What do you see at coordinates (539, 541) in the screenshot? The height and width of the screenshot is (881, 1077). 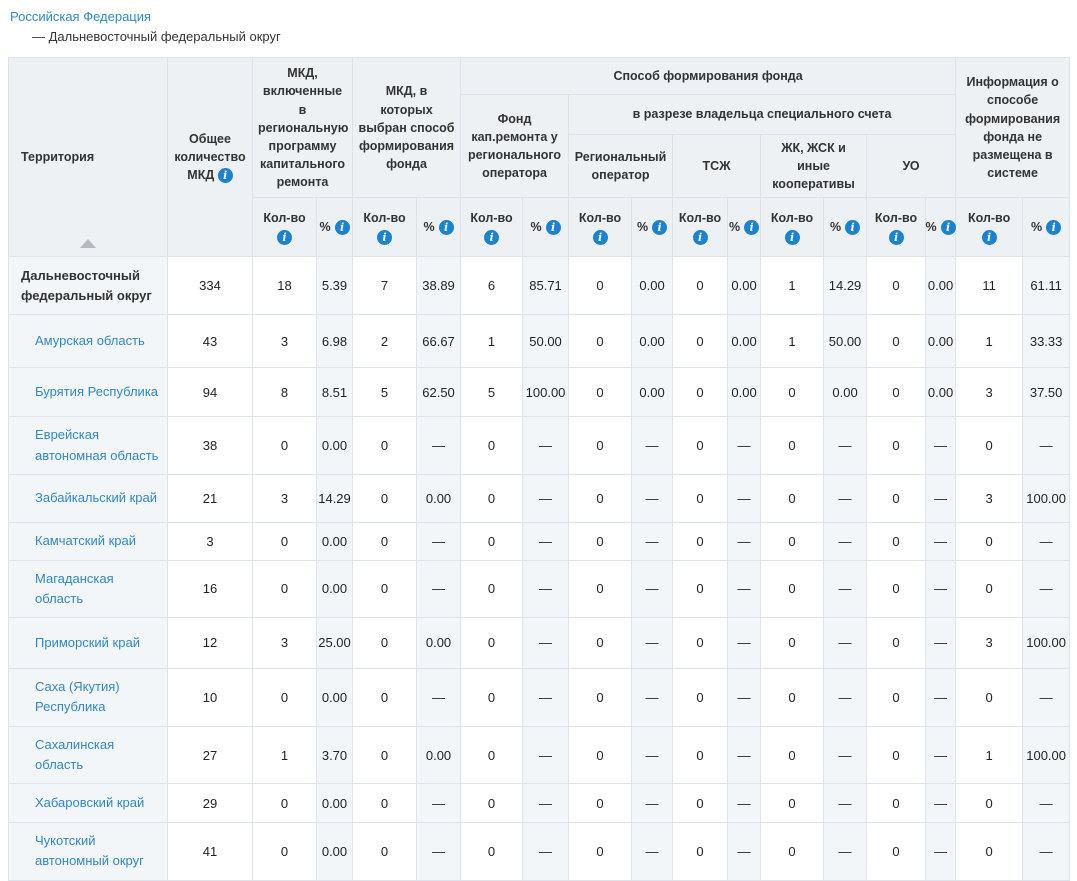 I see `table-row: Камчатский край 3 0 0.00 0—0—0—0—0—0—0—` at bounding box center [539, 541].